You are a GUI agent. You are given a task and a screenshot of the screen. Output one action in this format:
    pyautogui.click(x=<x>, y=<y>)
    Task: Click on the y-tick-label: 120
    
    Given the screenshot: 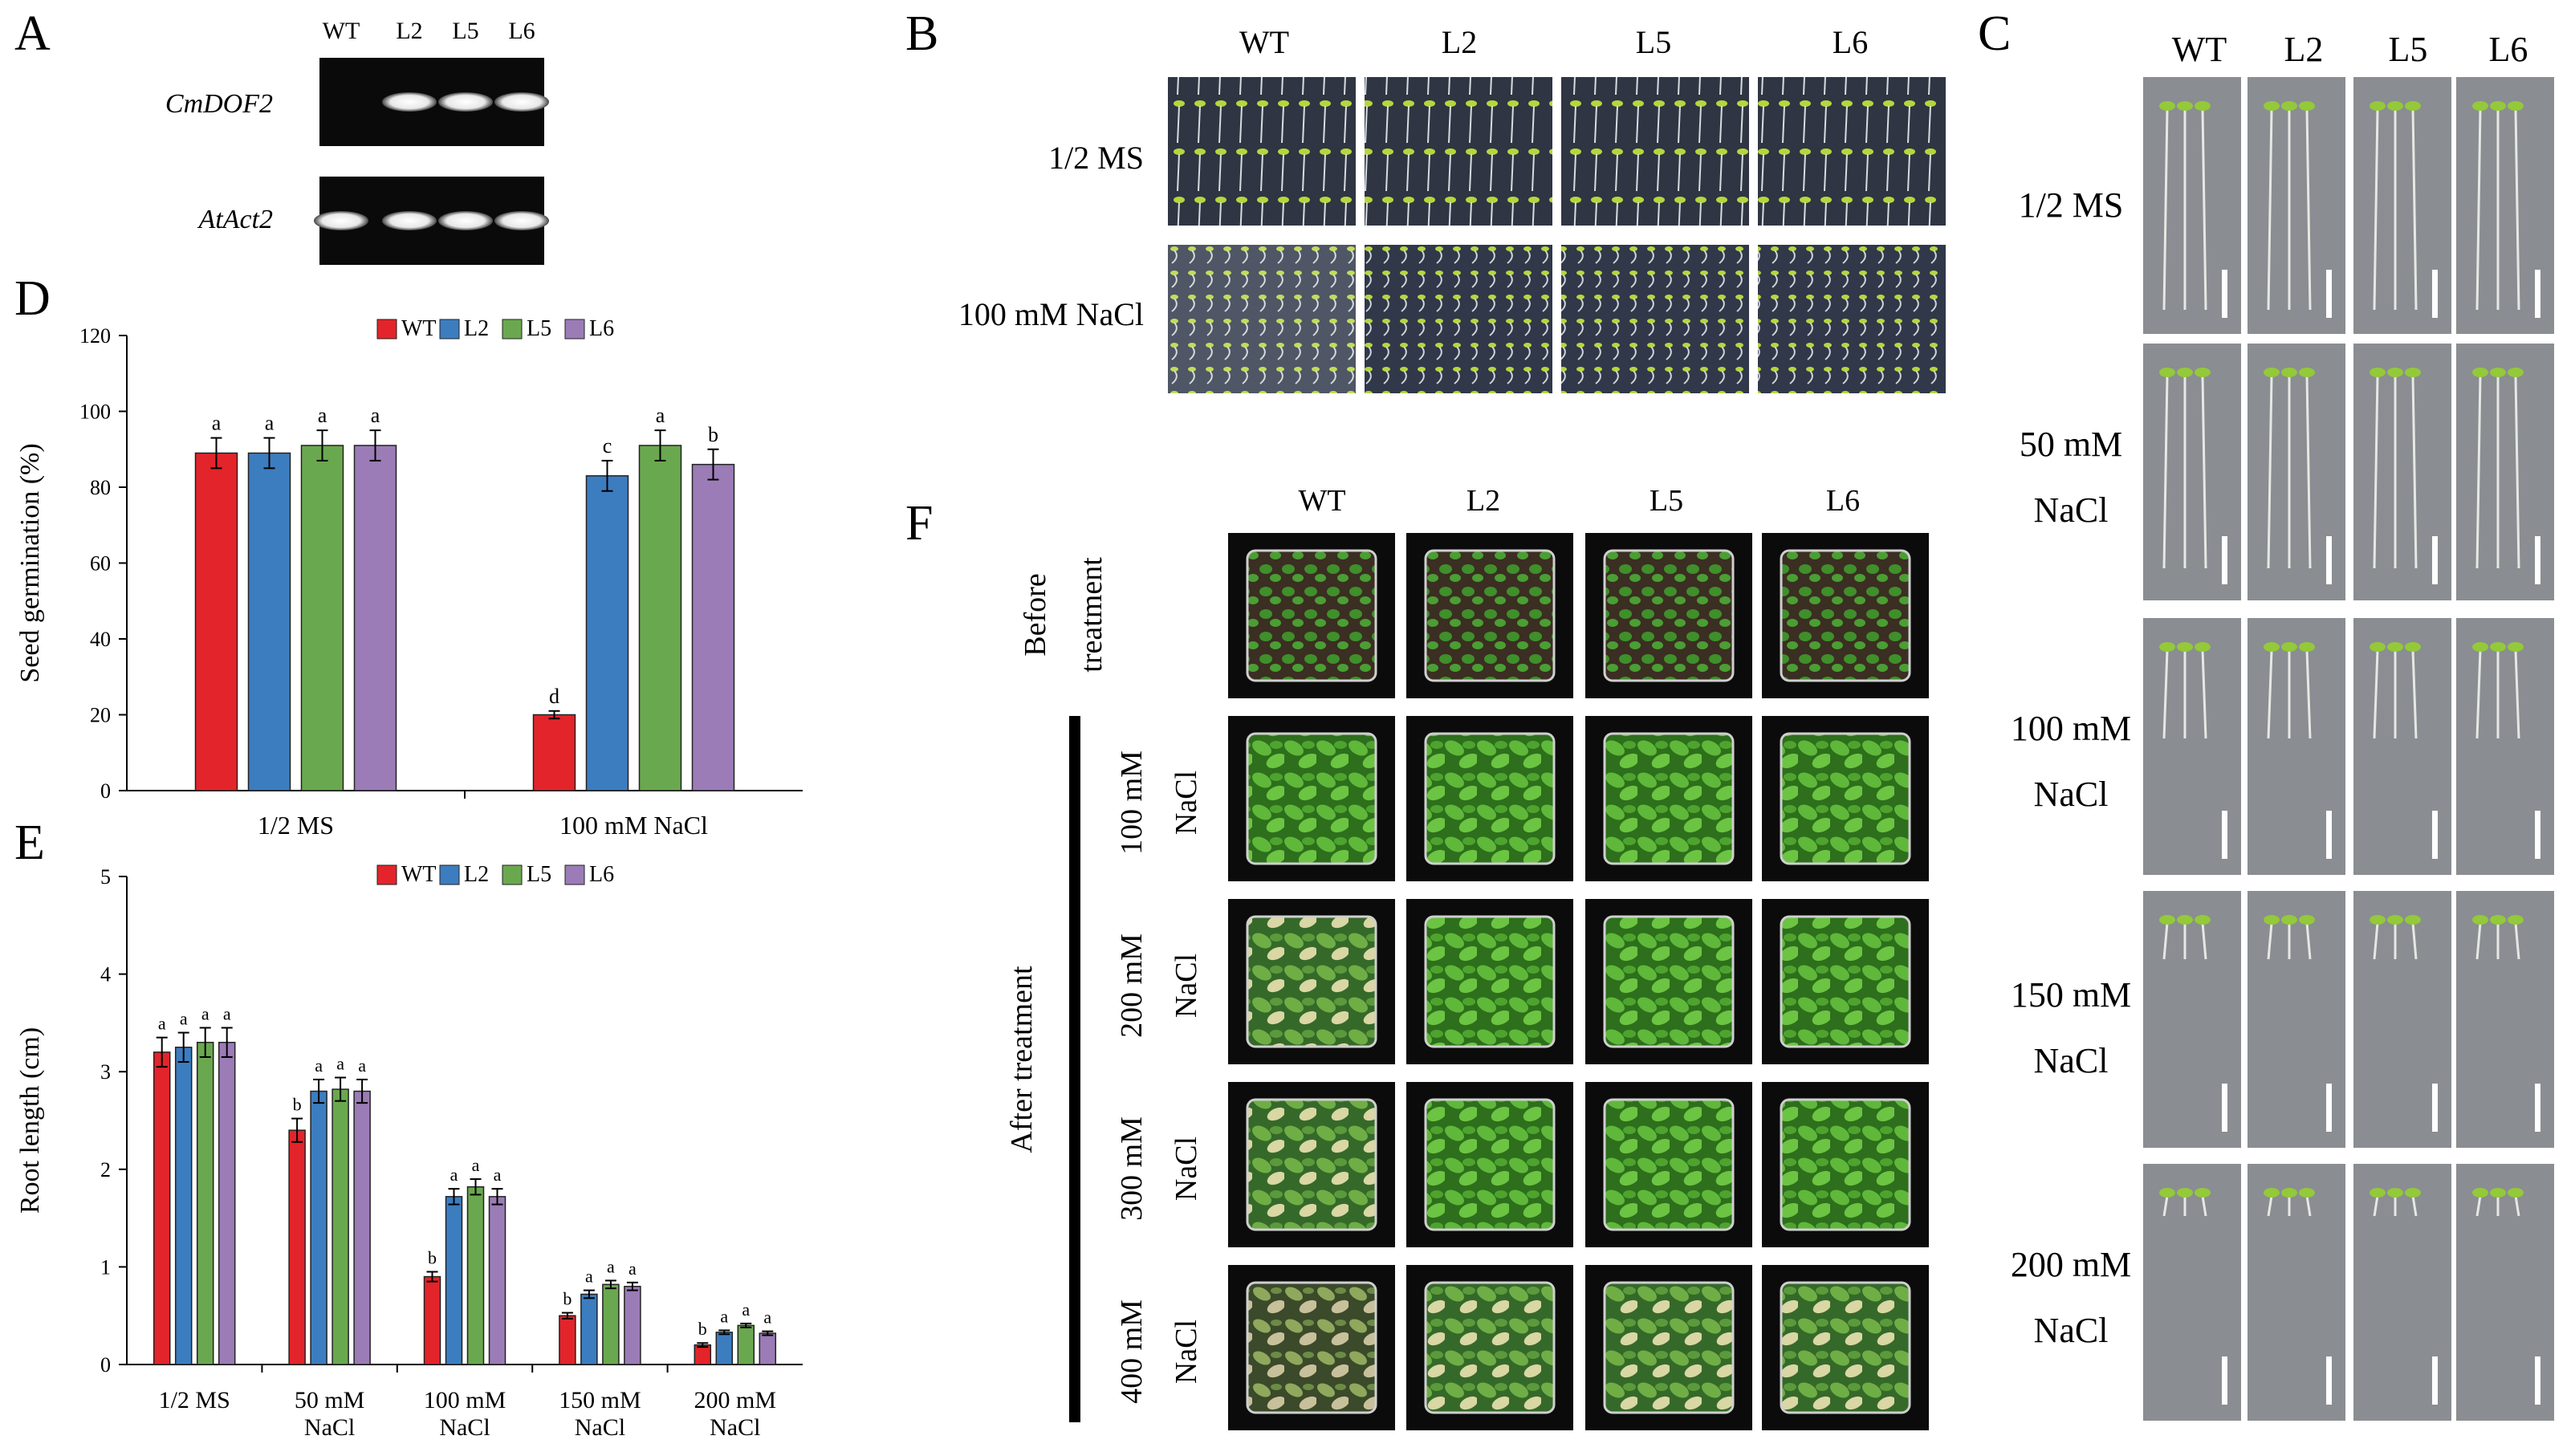 What is the action you would take?
    pyautogui.click(x=95, y=336)
    